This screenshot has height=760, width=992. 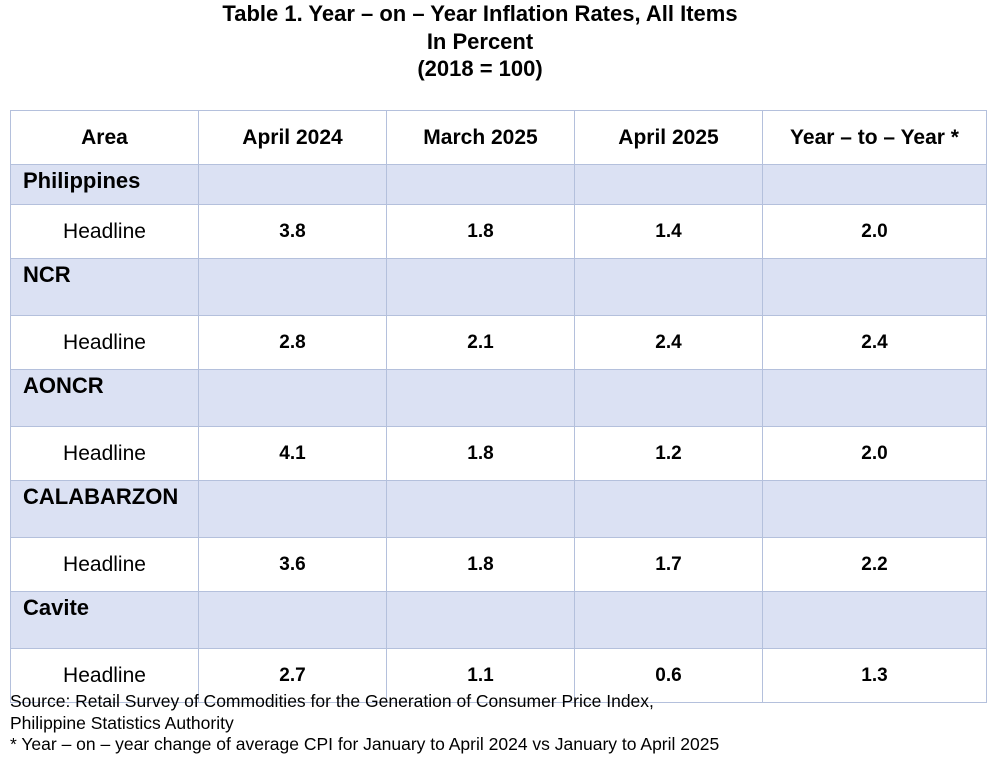 What do you see at coordinates (104, 137) in the screenshot?
I see `column-header-area: Area` at bounding box center [104, 137].